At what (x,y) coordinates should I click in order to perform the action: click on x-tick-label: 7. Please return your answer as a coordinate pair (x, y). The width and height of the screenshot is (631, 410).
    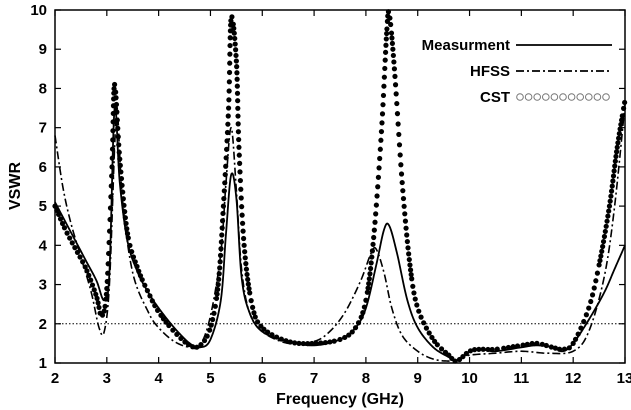
    Looking at the image, I should click on (314, 378).